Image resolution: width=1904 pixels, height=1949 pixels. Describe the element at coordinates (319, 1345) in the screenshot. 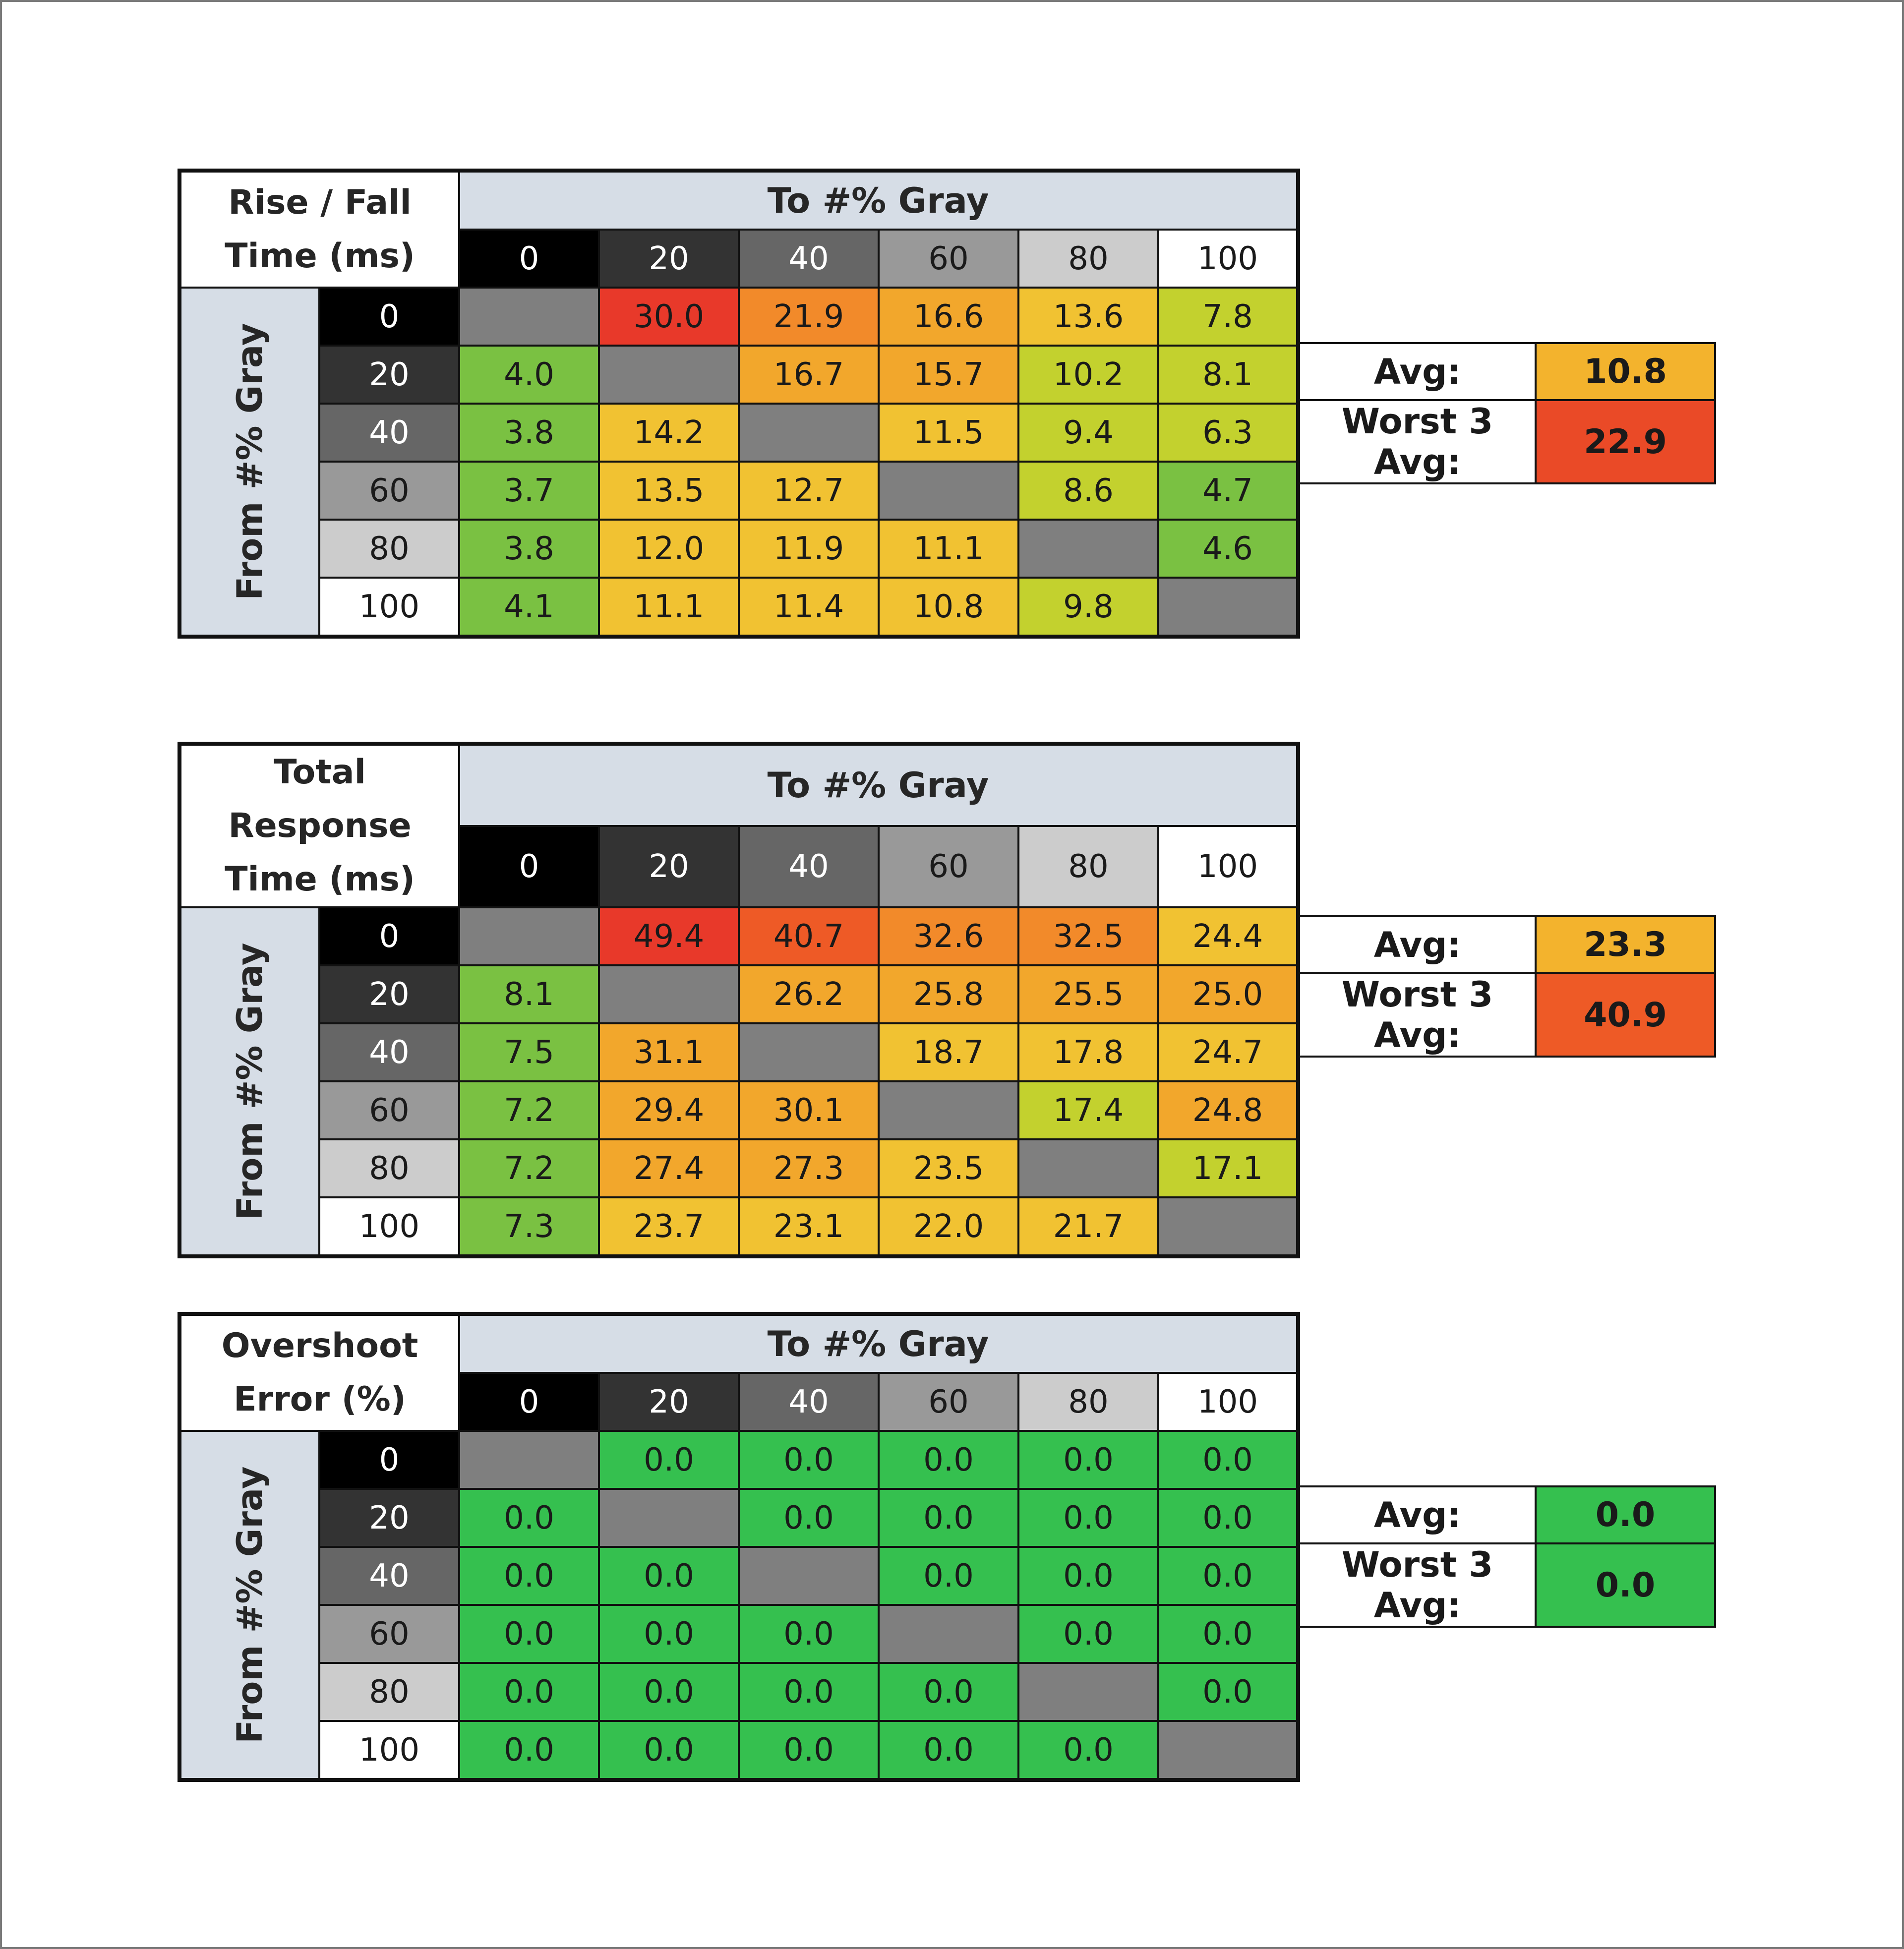

I see `chart-title-line: Overshoot` at that location.